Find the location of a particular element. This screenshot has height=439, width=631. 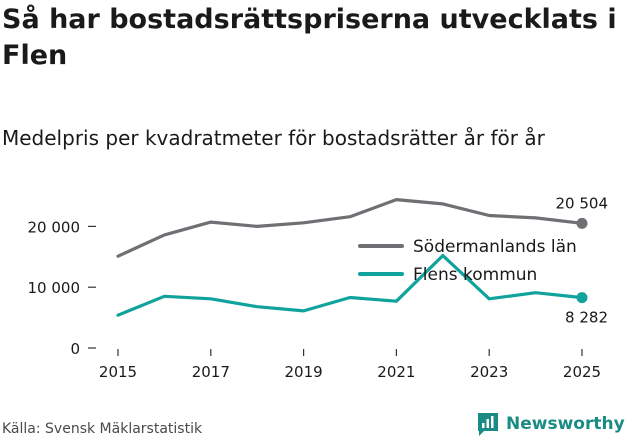

newsworthy-icon is located at coordinates (488, 424).